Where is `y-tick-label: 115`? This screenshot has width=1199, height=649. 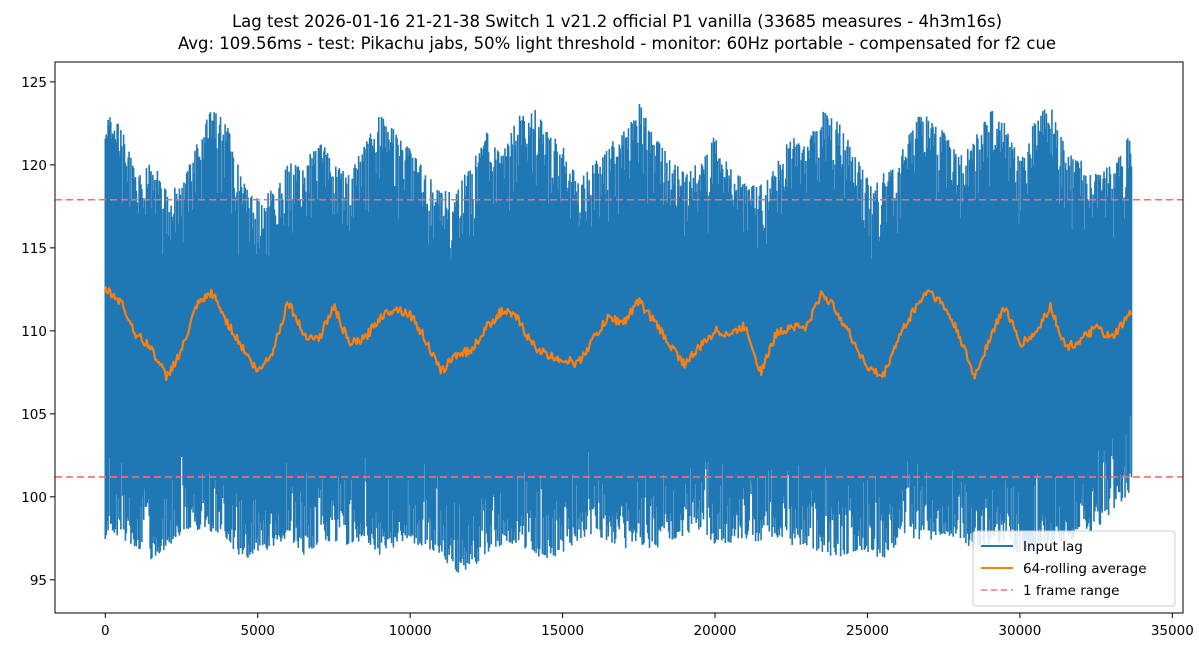
y-tick-label: 115 is located at coordinates (34, 249).